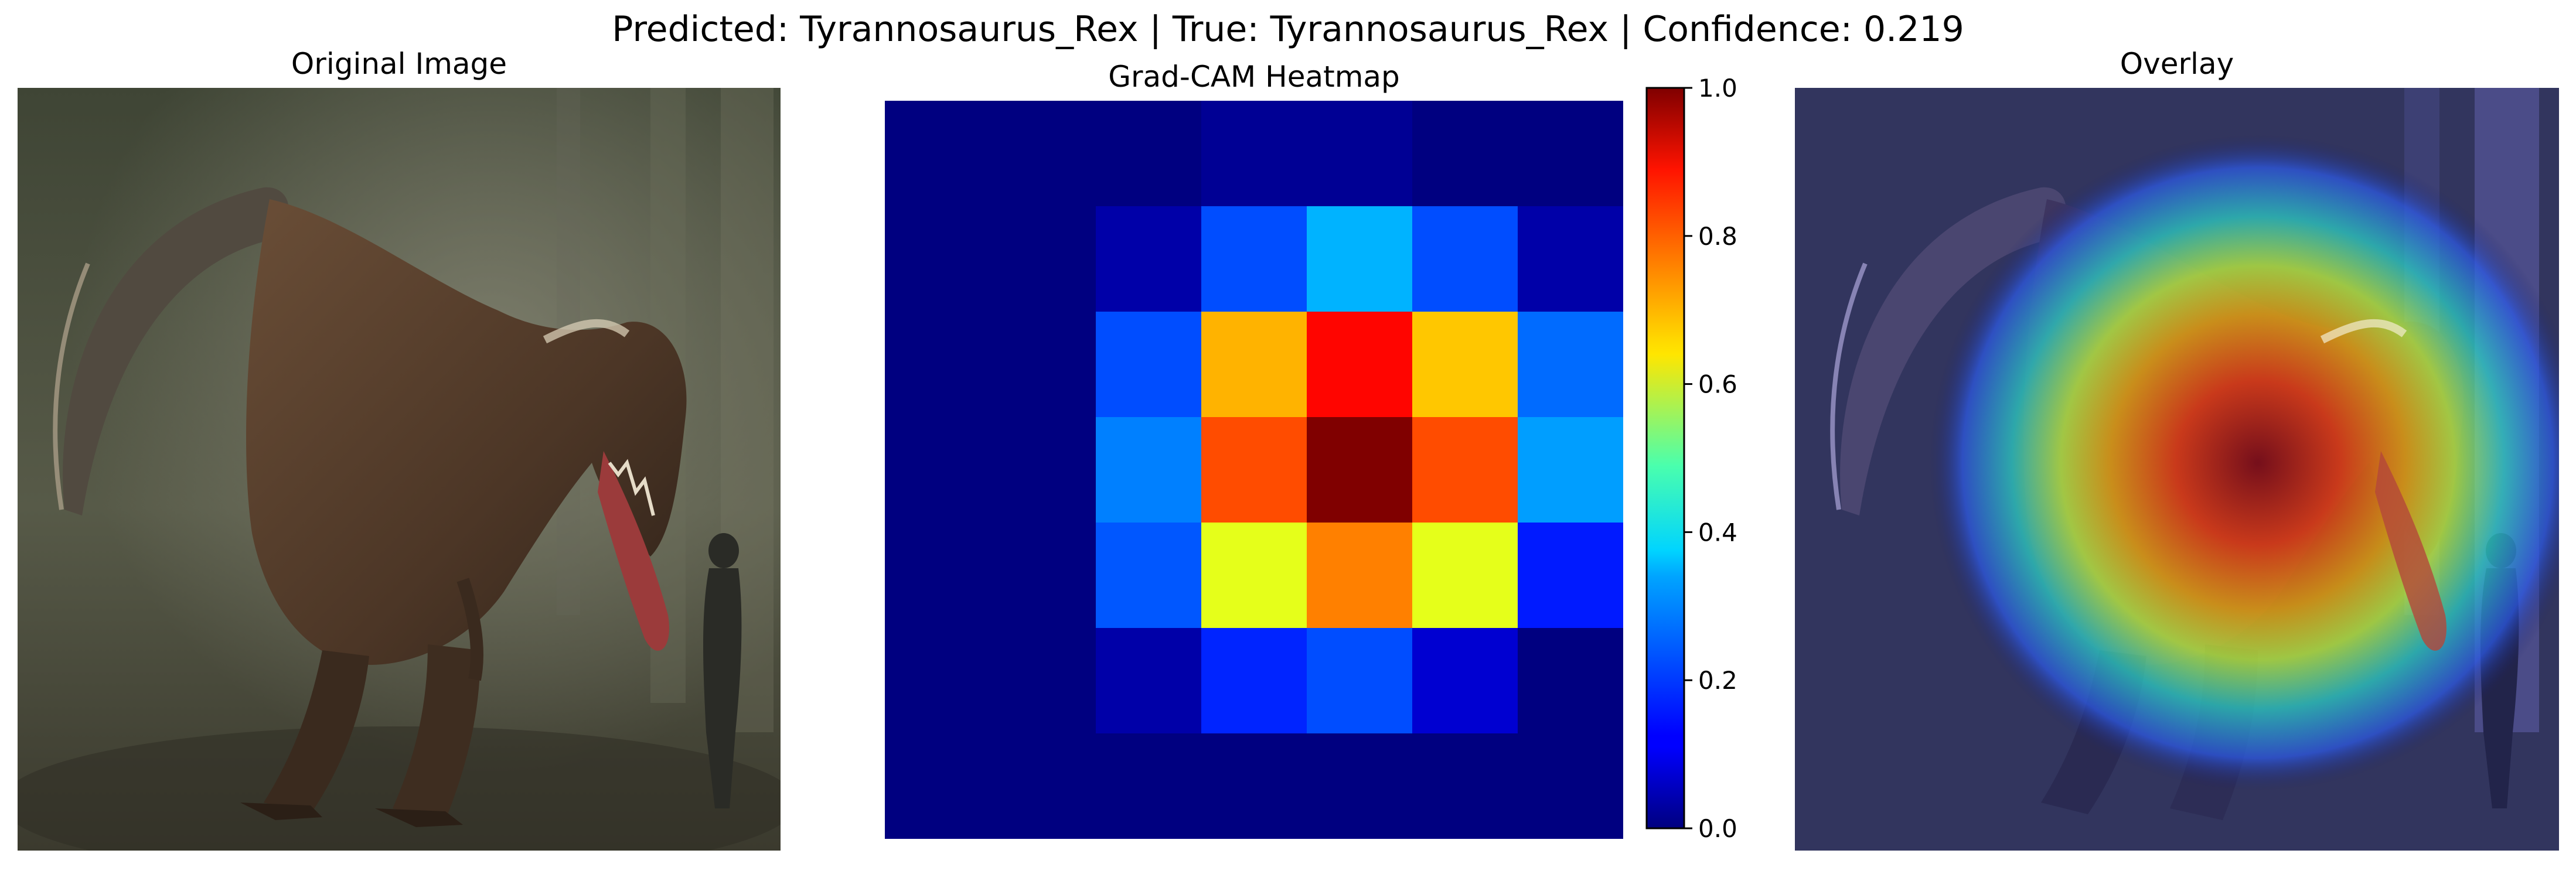 The width and height of the screenshot is (2576, 874). Describe the element at coordinates (1691, 458) in the screenshot. I see `colorbar: 0.0 0.2 0.4 0.6 0.8 1.0` at that location.